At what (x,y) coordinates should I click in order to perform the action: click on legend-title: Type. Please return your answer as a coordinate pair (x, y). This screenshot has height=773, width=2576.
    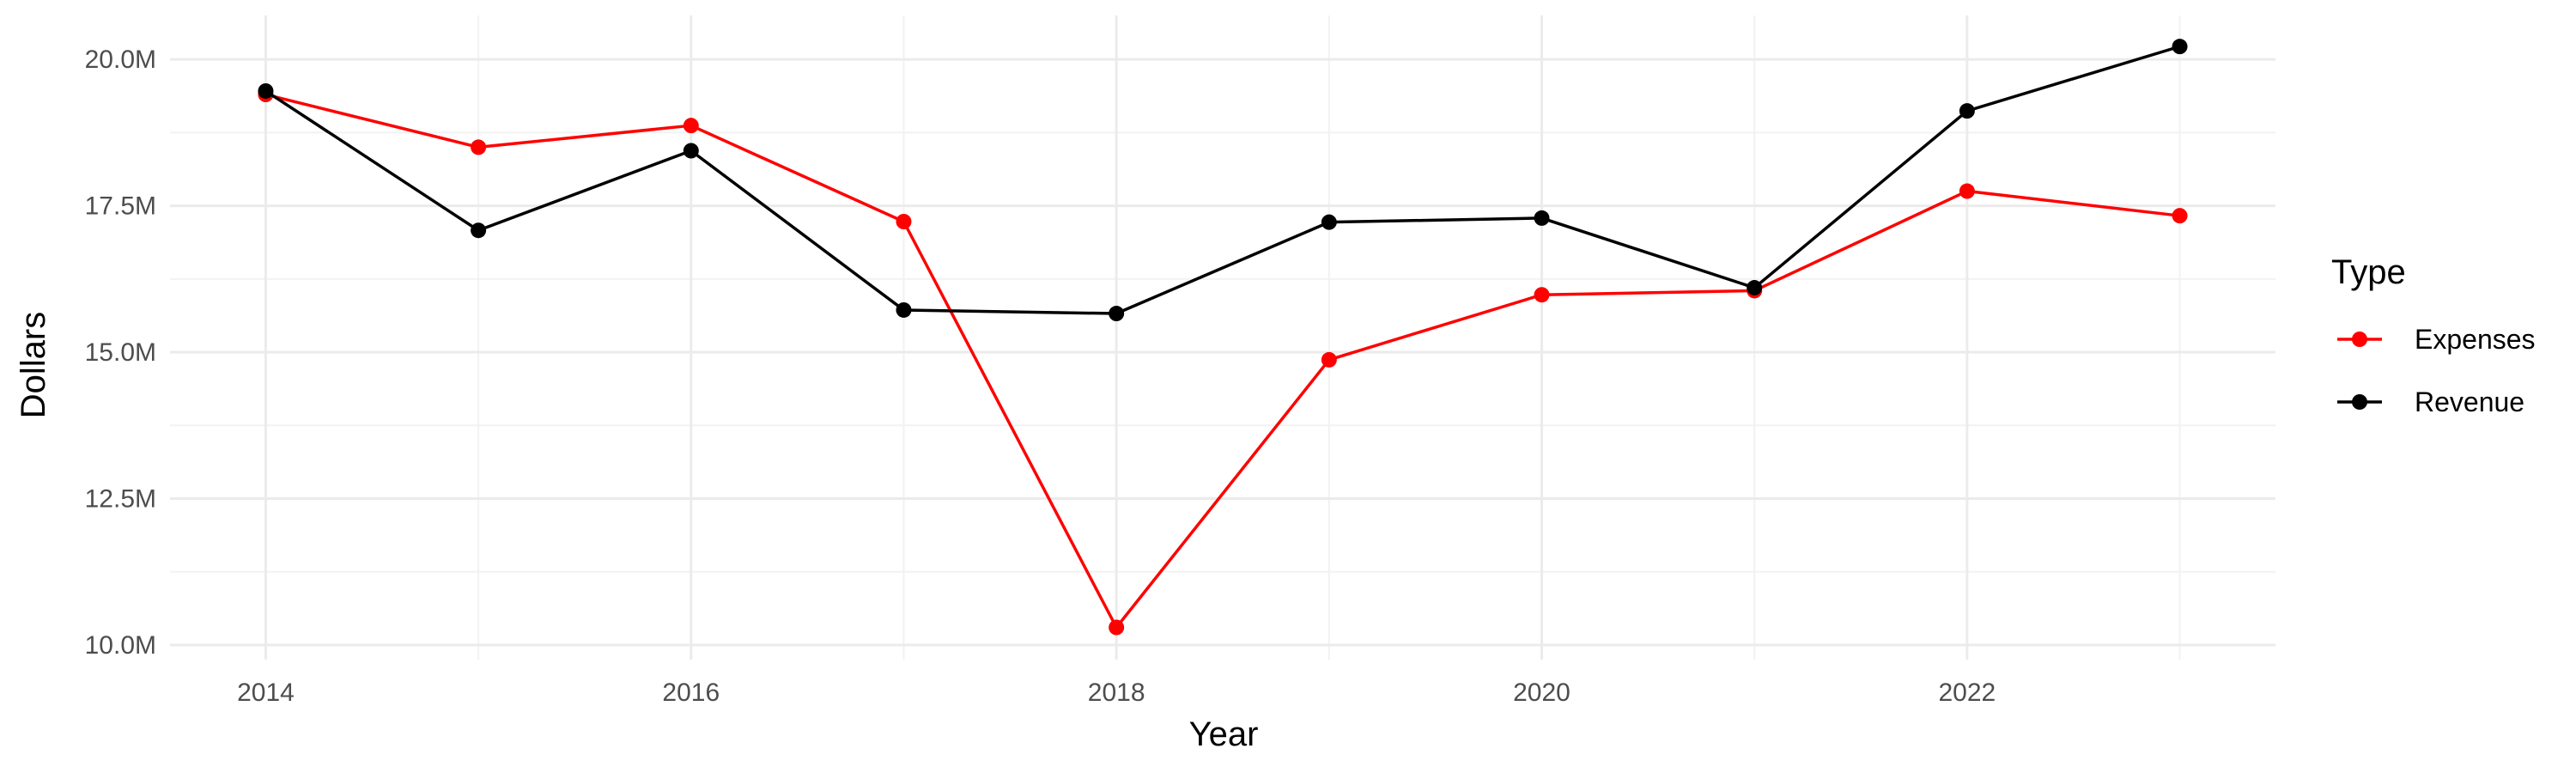
    Looking at the image, I should click on (2368, 272).